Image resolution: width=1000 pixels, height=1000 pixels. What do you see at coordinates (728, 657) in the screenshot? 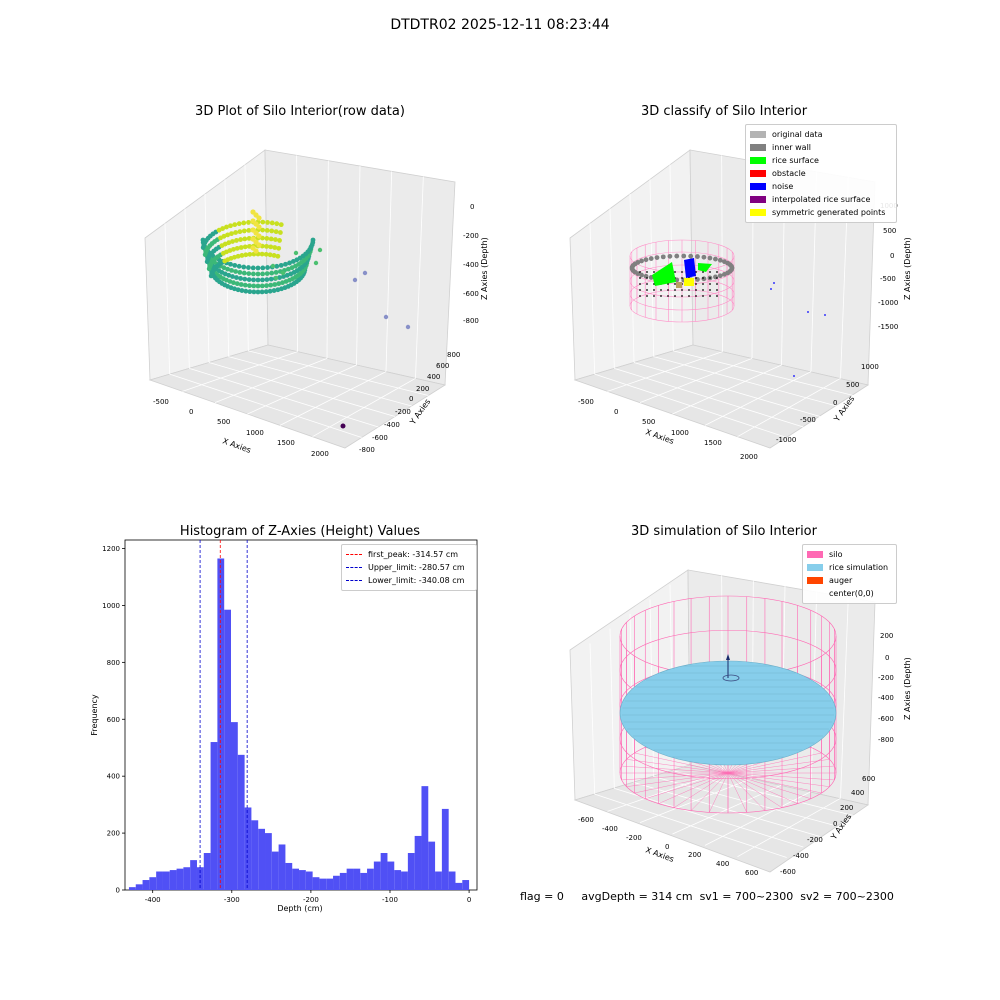
I see `center-marker` at bounding box center [728, 657].